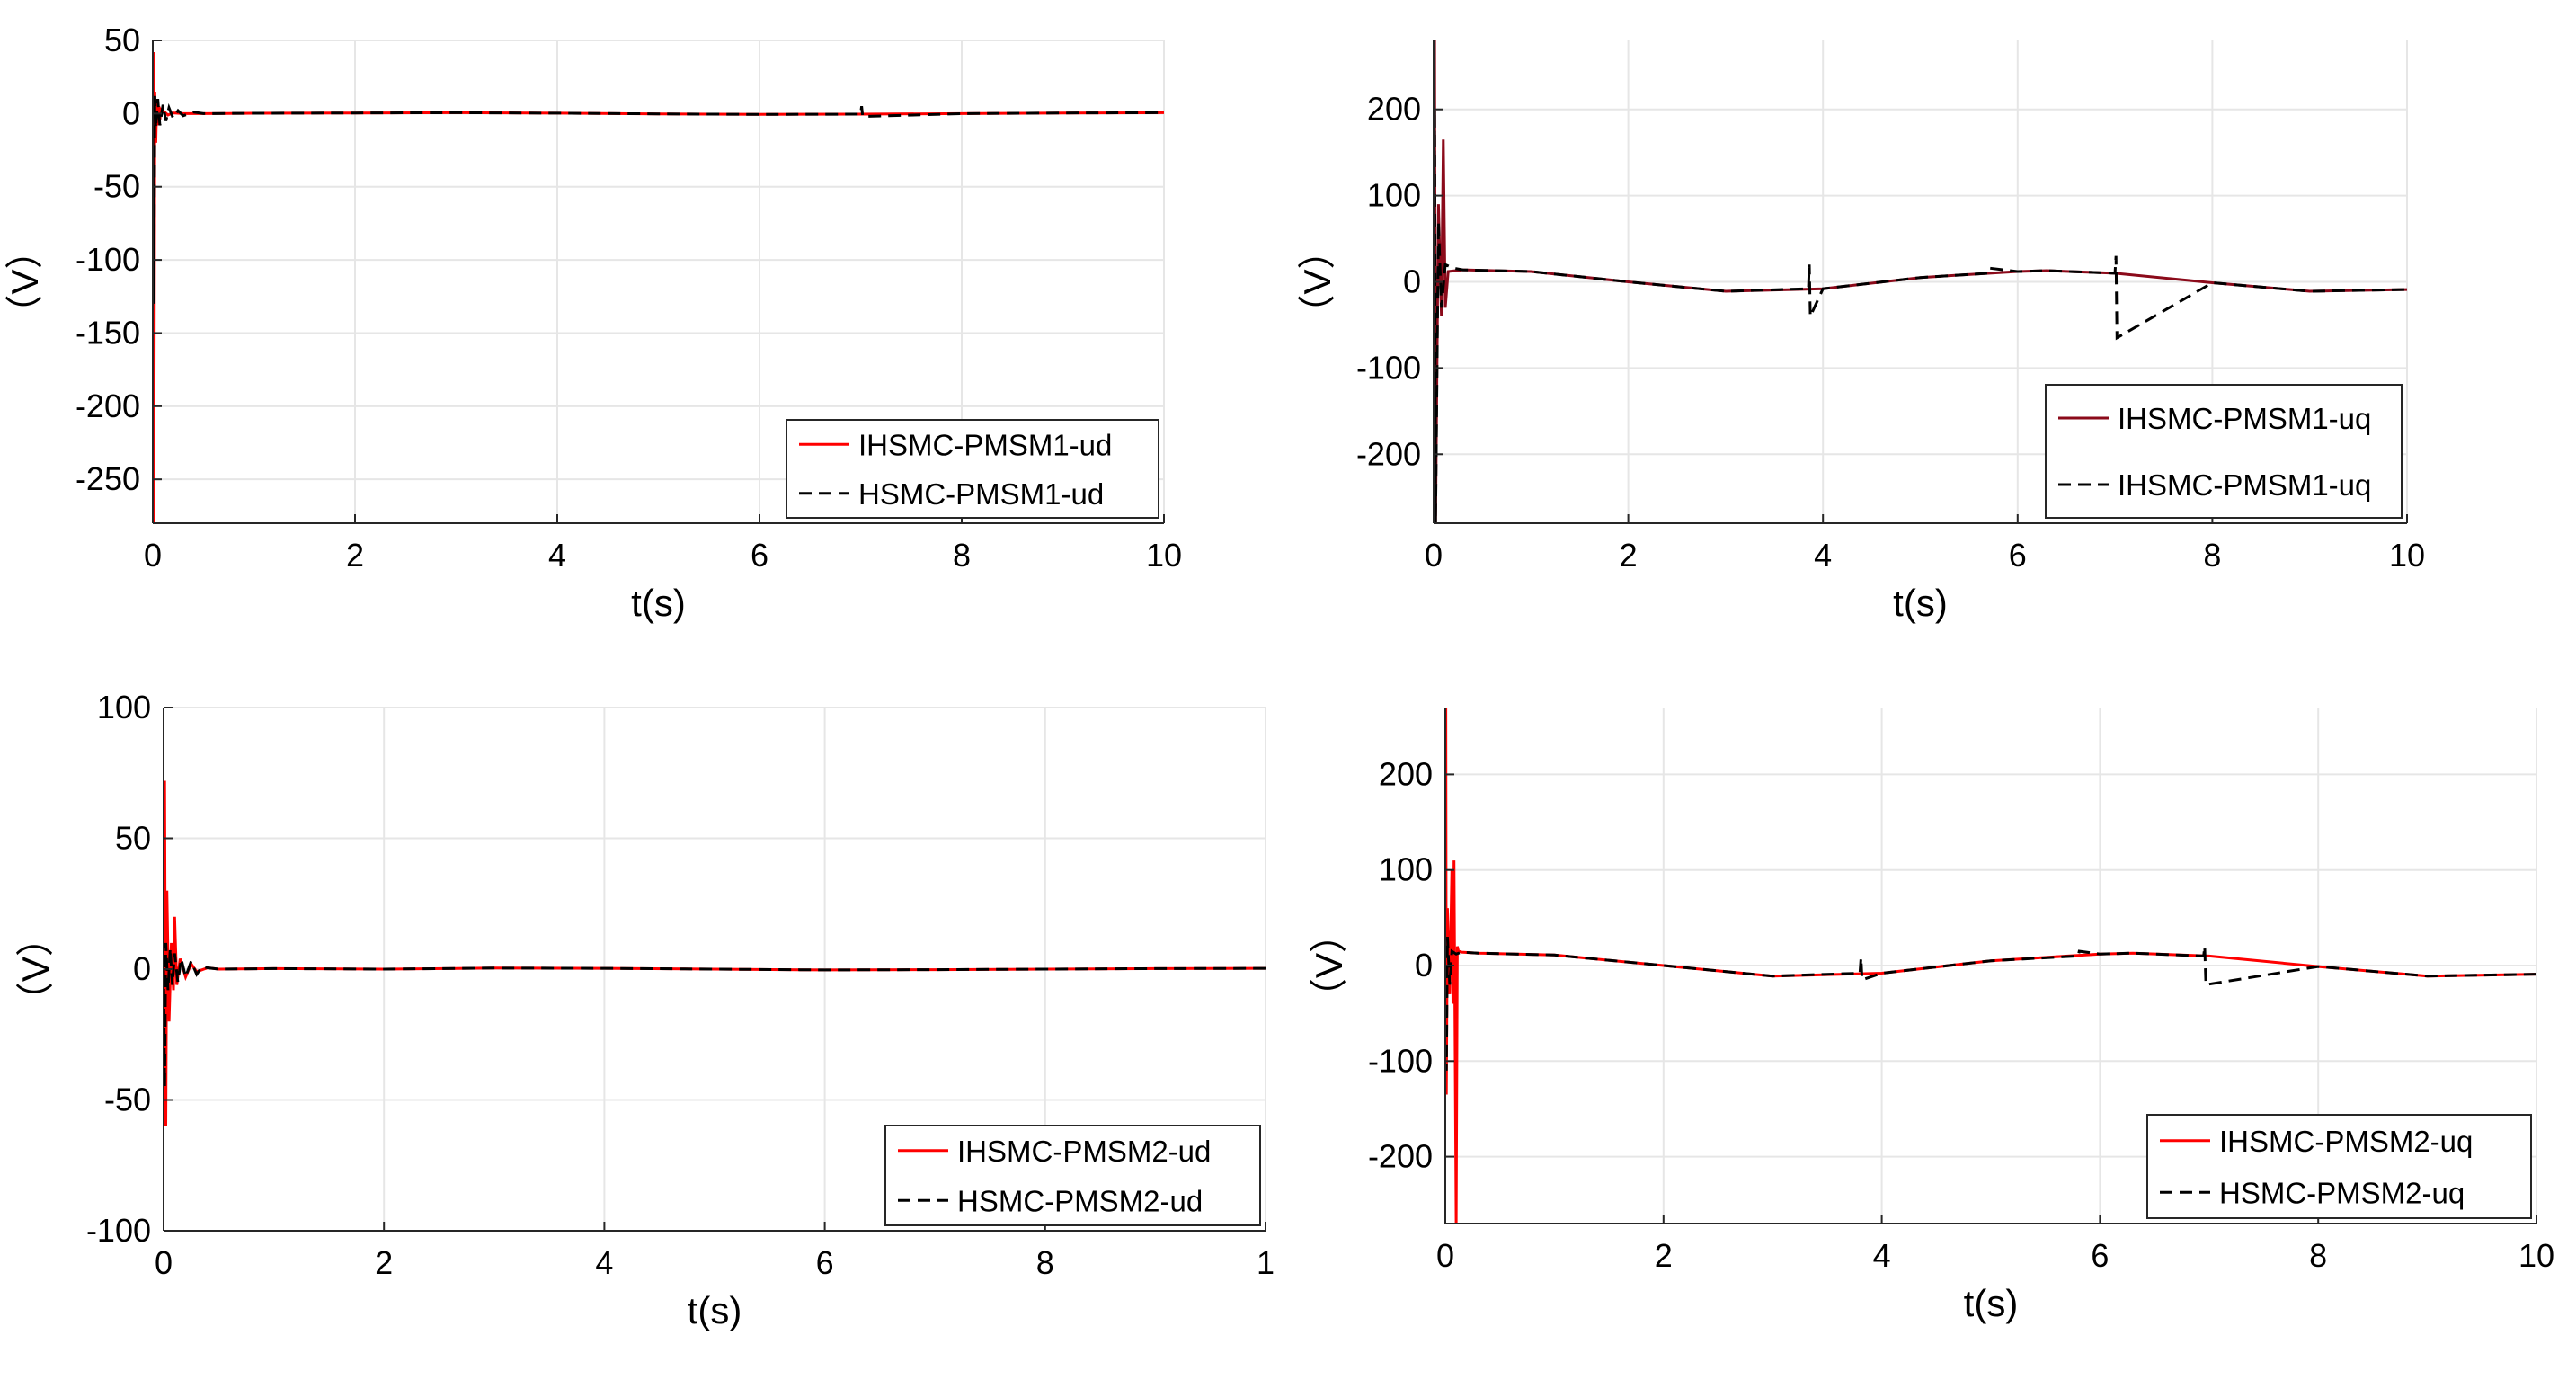  What do you see at coordinates (2346, 1141) in the screenshot?
I see `legend-entry: IHSMC-PMSM2-uq` at bounding box center [2346, 1141].